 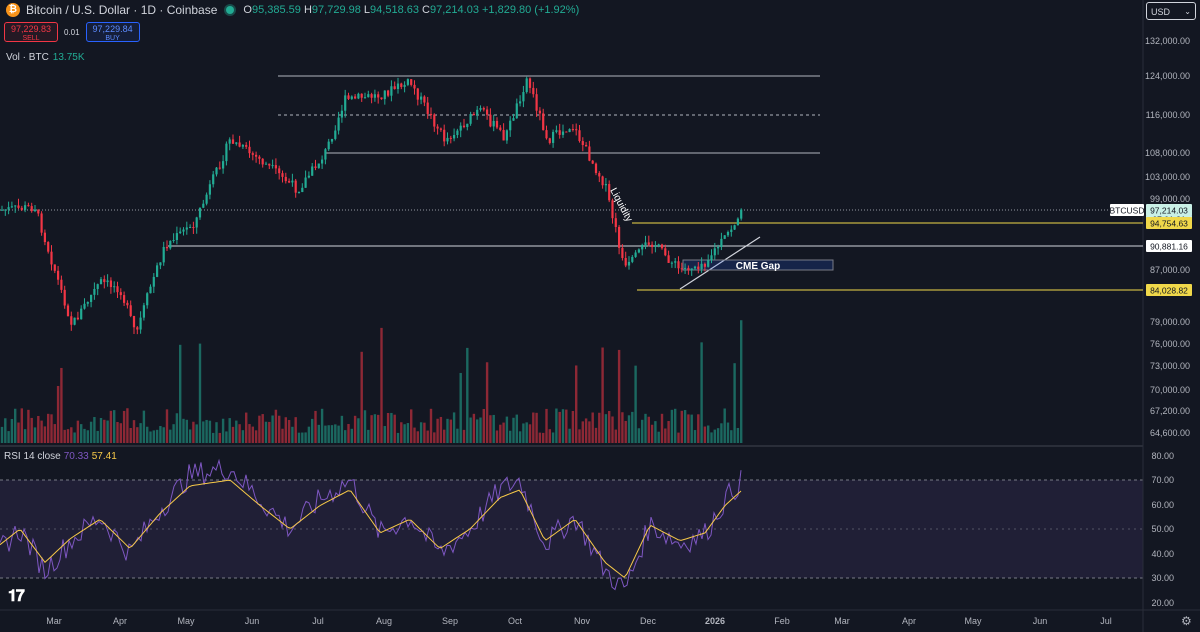 What do you see at coordinates (1106, 621) in the screenshot?
I see `time-tick-label: Jul` at bounding box center [1106, 621].